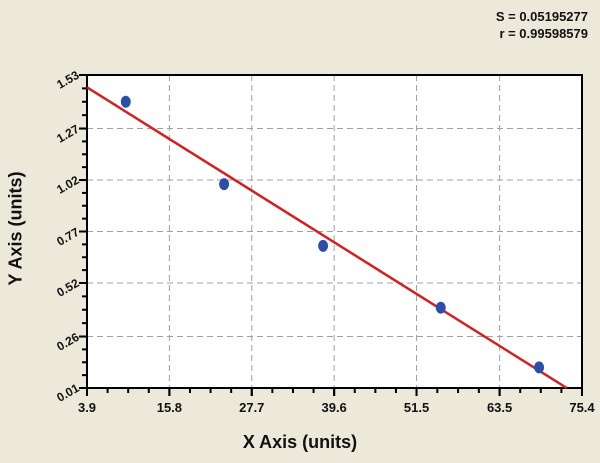 Image resolution: width=600 pixels, height=463 pixels. Describe the element at coordinates (252, 407) in the screenshot. I see `x-tick-label: 27.7` at that location.